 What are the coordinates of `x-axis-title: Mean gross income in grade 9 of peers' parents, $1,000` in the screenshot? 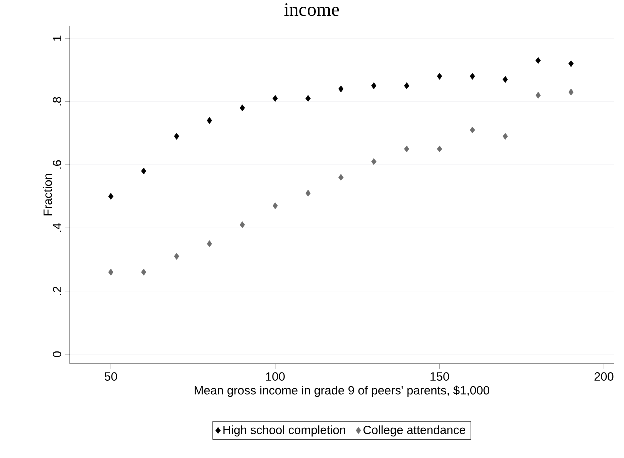 It's located at (342, 392).